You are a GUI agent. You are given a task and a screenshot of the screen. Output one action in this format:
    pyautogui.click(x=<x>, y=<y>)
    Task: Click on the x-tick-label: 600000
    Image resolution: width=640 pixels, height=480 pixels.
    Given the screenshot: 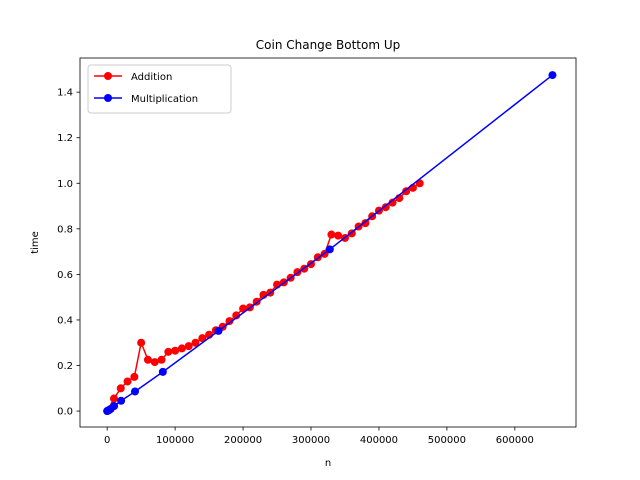 What is the action you would take?
    pyautogui.click(x=515, y=440)
    